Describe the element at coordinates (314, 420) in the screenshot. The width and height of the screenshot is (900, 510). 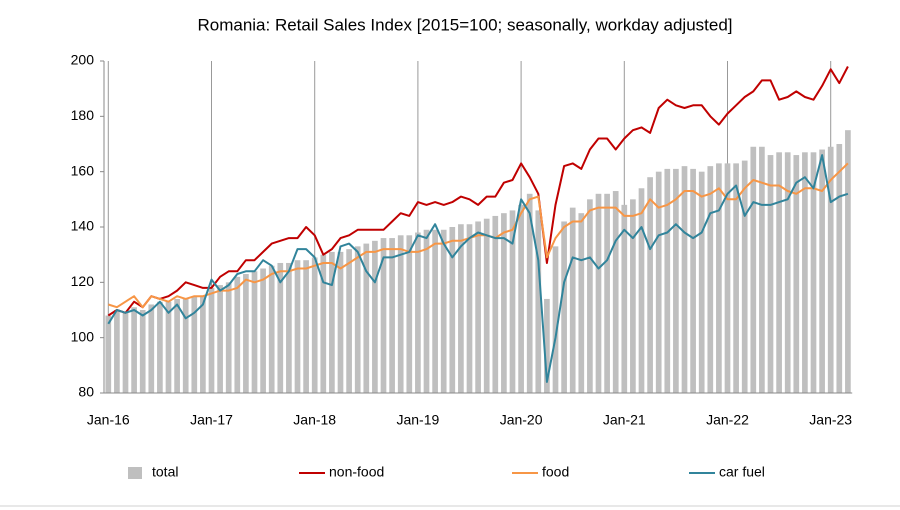
I see `x-tick-label: Jan-18` at that location.